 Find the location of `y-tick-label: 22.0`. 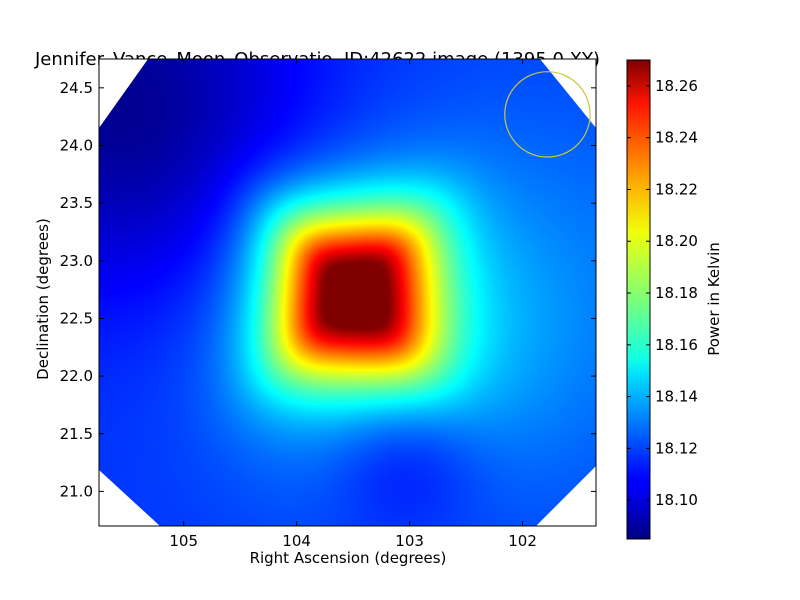

y-tick-label: 22.0 is located at coordinates (76, 376).